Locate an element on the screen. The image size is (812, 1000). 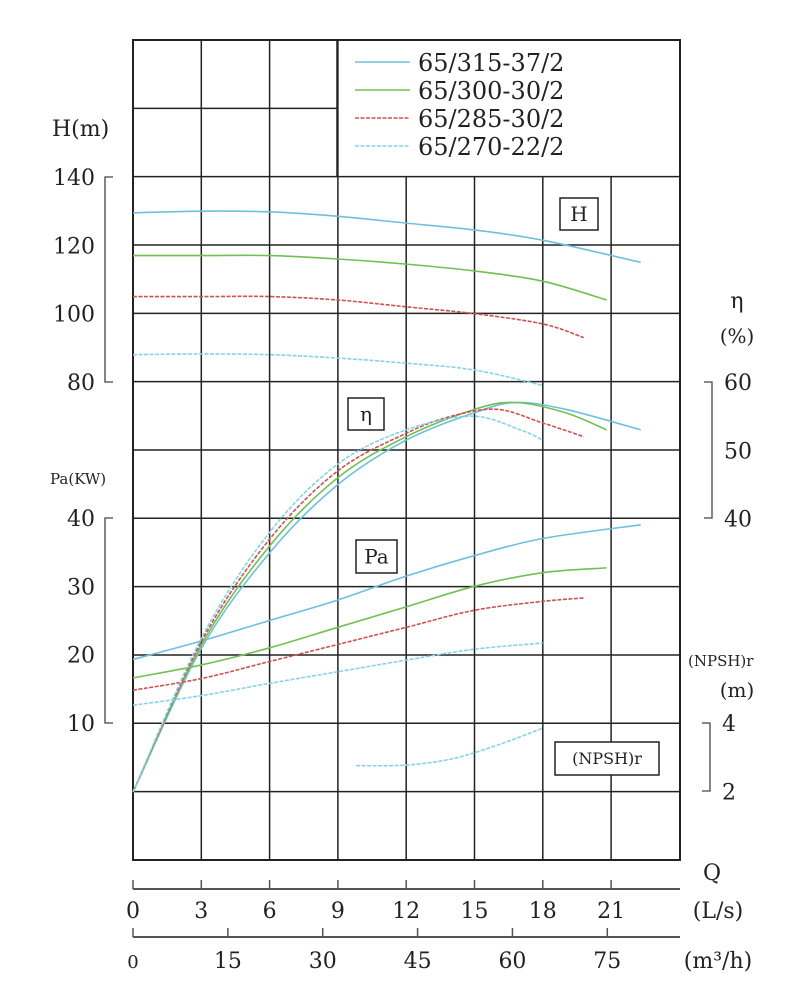
h-box is located at coordinates (579, 214).